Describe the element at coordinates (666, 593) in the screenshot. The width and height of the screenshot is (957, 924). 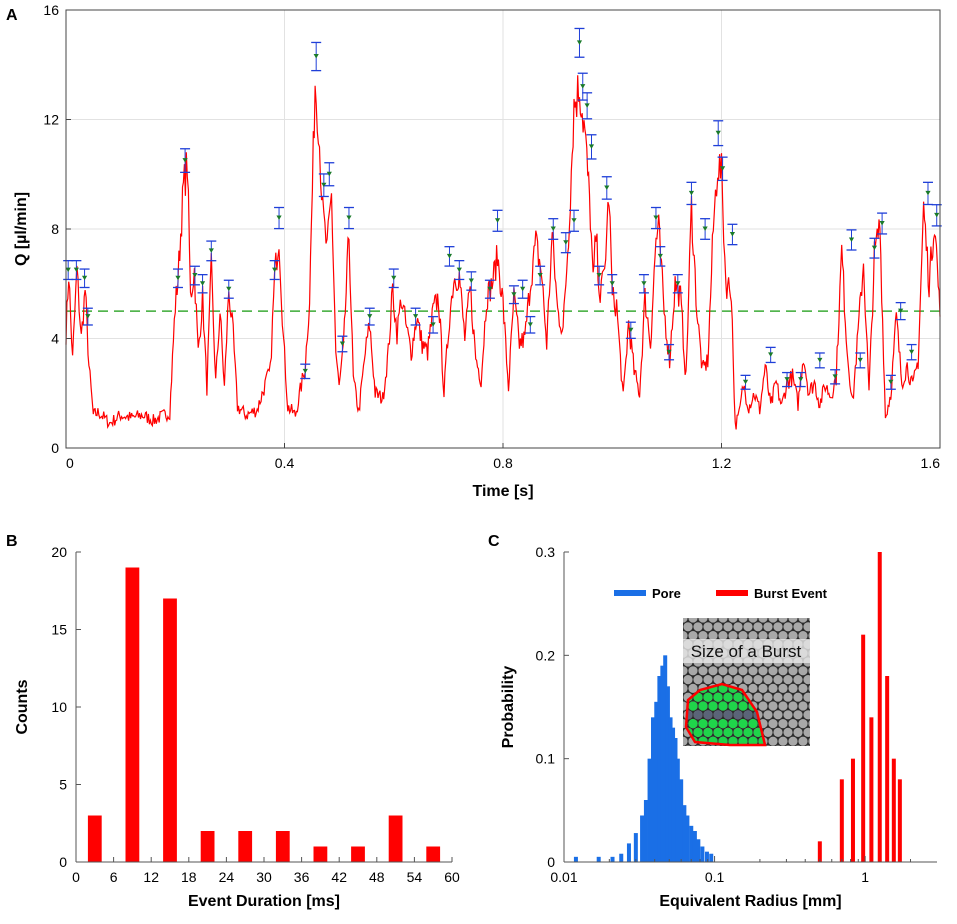
I see `legend-label-pore: Pore` at that location.